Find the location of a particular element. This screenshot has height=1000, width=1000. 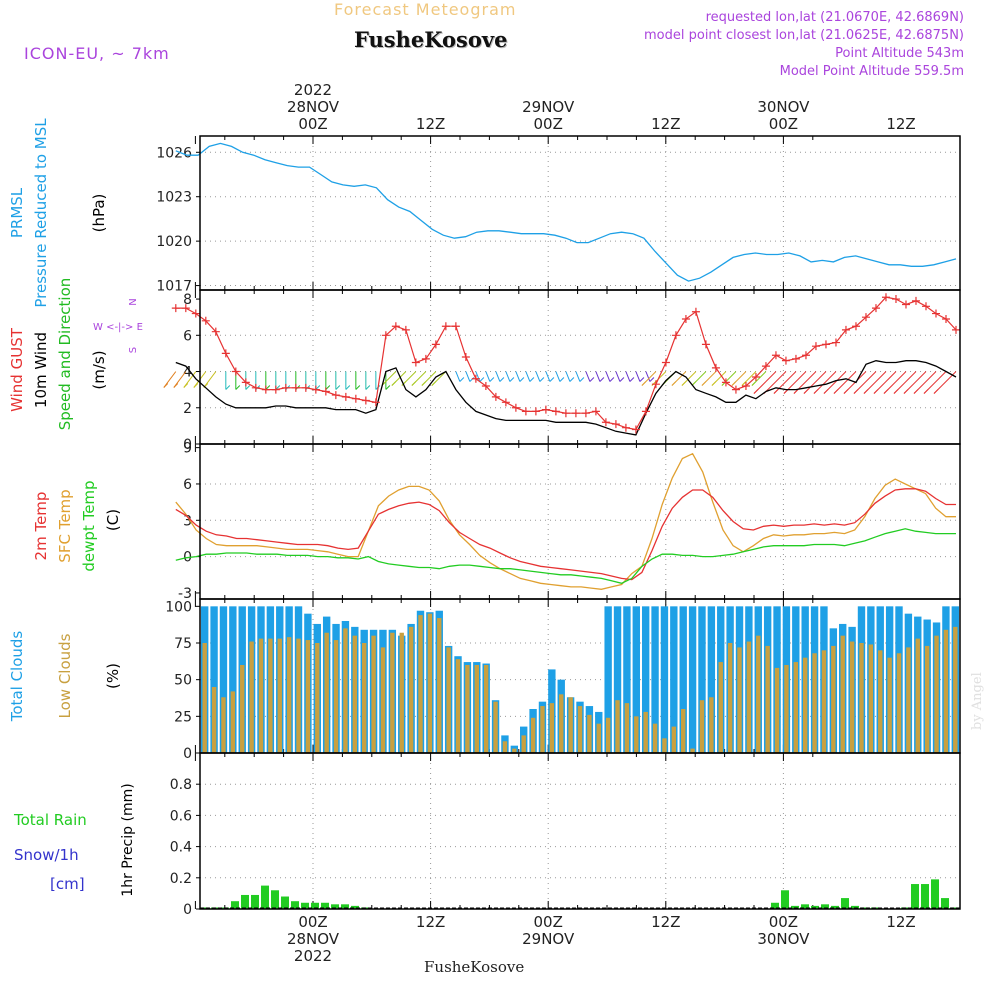

y-tick-label: 4 is located at coordinates (187, 373).